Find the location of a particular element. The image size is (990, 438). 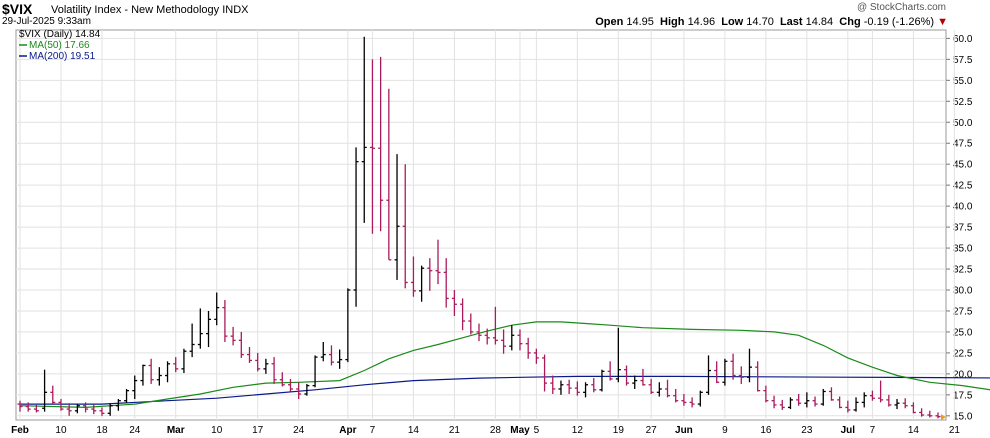

instrument-name: Volatility Index - New Methodology INDX is located at coordinates (150, 10).